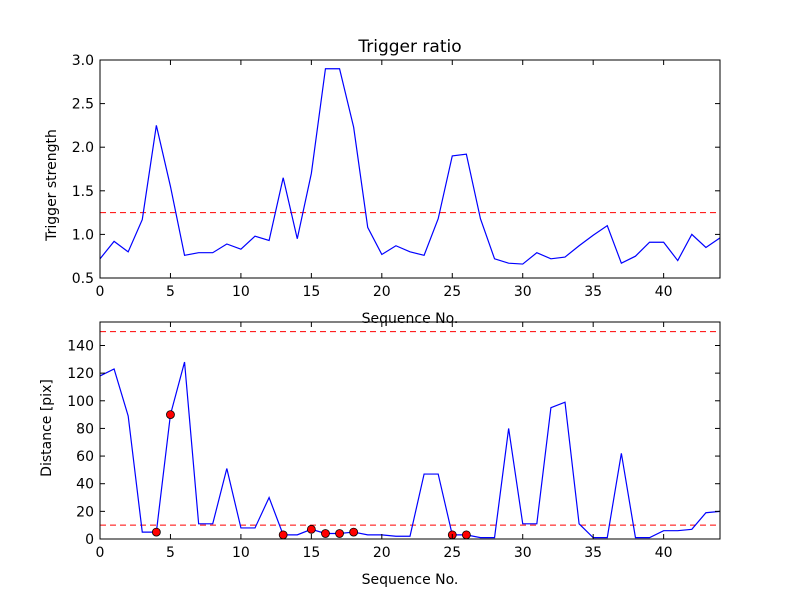 This screenshot has height=600, width=800. I want to click on y-tick-label: 2.0, so click(83, 148).